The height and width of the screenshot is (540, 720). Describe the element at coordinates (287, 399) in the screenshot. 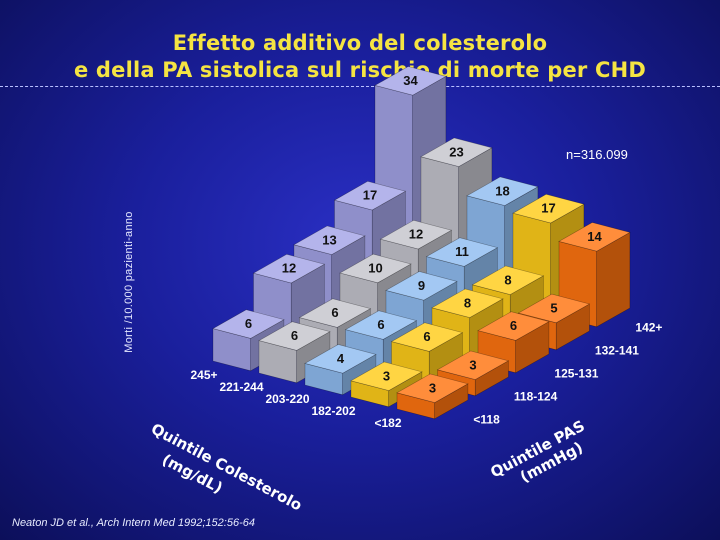

I see `cholesterol-tick-label: 203-220` at that location.